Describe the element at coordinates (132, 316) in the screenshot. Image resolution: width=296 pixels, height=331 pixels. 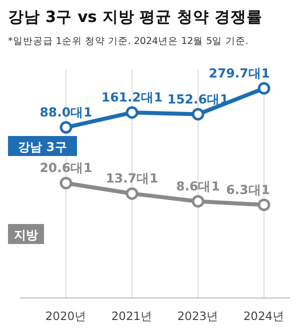
I see `x-tick-label: 2021년` at that location.